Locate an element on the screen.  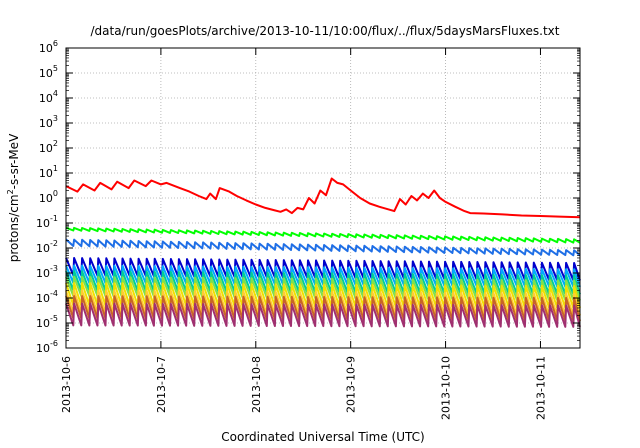
y-tick-label: 10⁻³ is located at coordinates (47, 272).